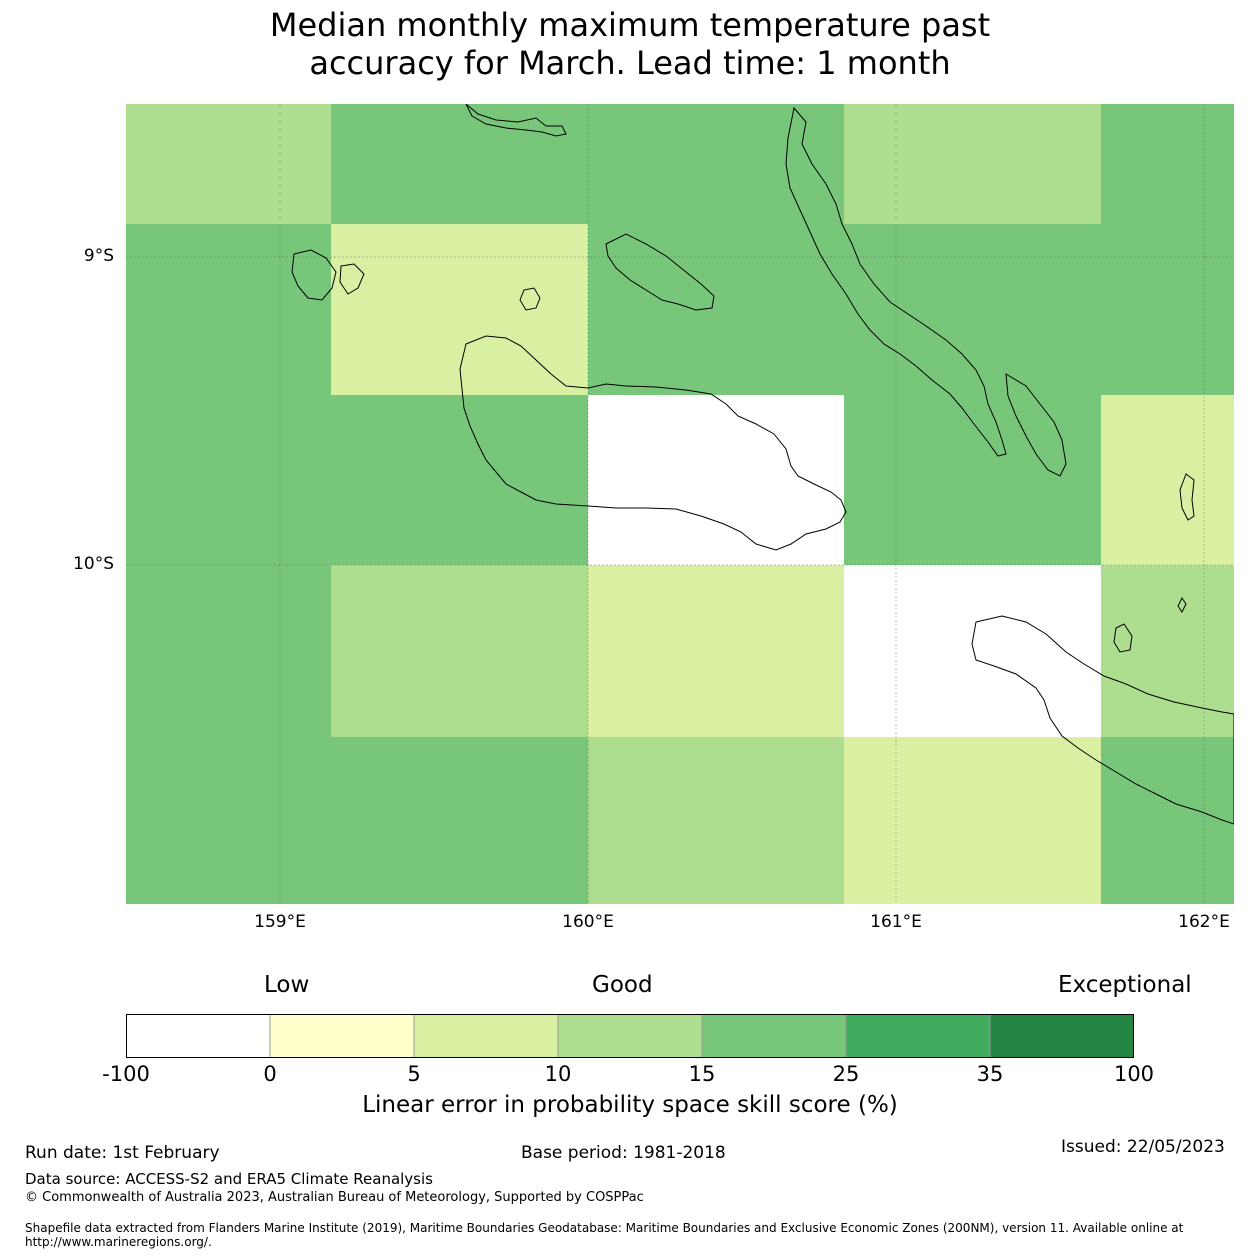 Image resolution: width=1260 pixels, height=1260 pixels. What do you see at coordinates (896, 922) in the screenshot?
I see `lon-label-161e: 161°E` at bounding box center [896, 922].